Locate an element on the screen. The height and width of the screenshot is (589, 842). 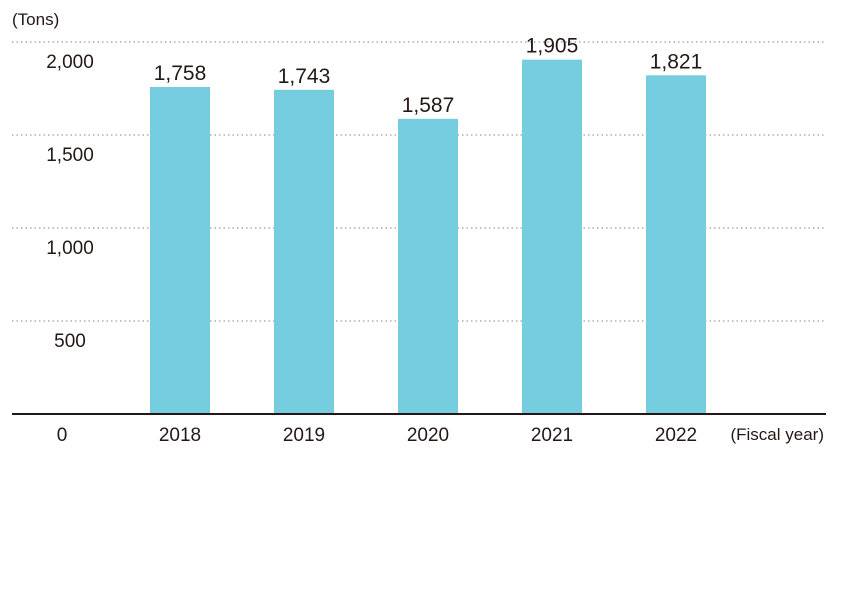
bar-2021 is located at coordinates (552, 237).